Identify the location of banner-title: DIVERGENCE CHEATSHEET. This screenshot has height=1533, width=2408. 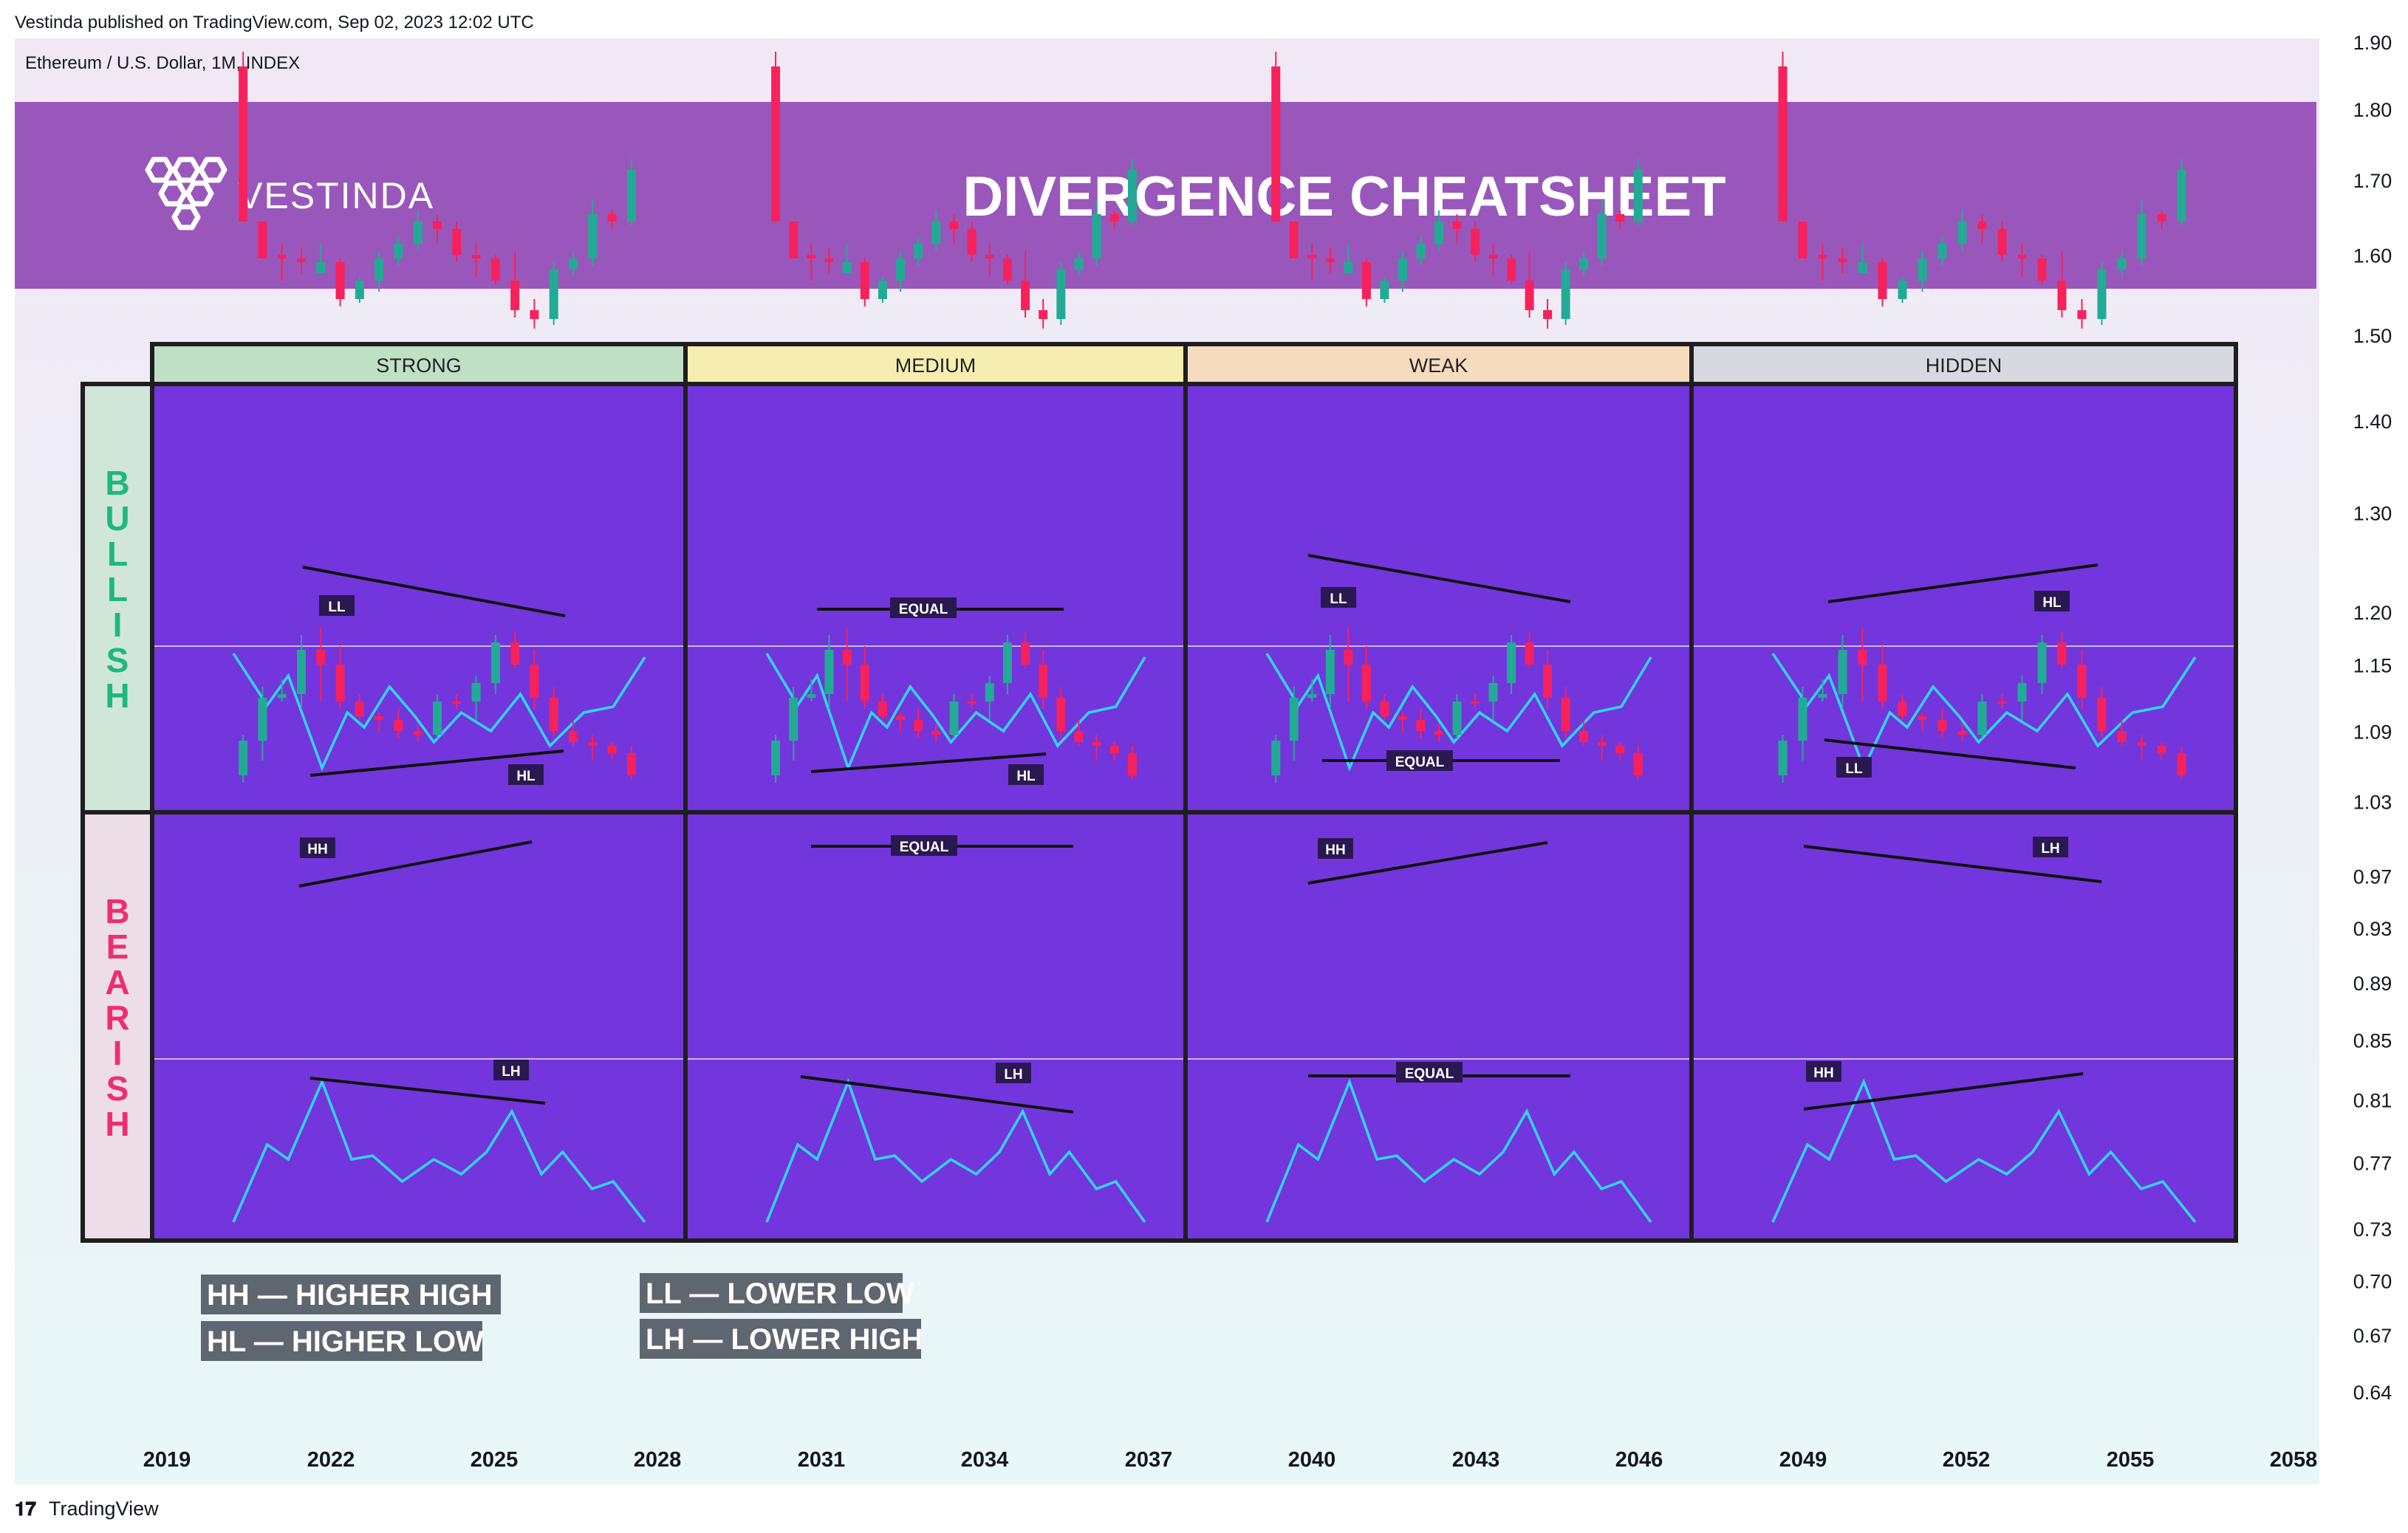
(1343, 196).